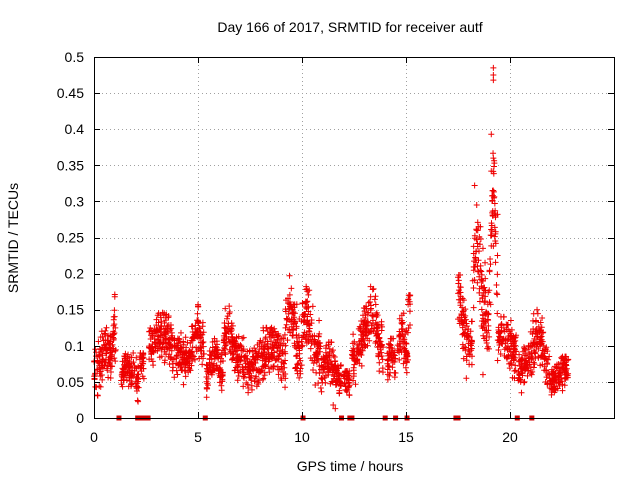 This screenshot has width=640, height=480. What do you see at coordinates (80, 418) in the screenshot?
I see `y-tick-label: 0` at bounding box center [80, 418].